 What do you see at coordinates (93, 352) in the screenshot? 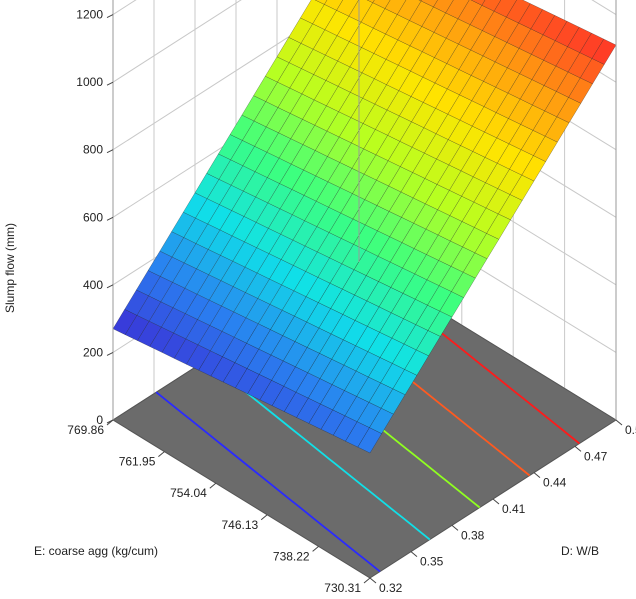
I see `z-tick-label: 200` at bounding box center [93, 352].